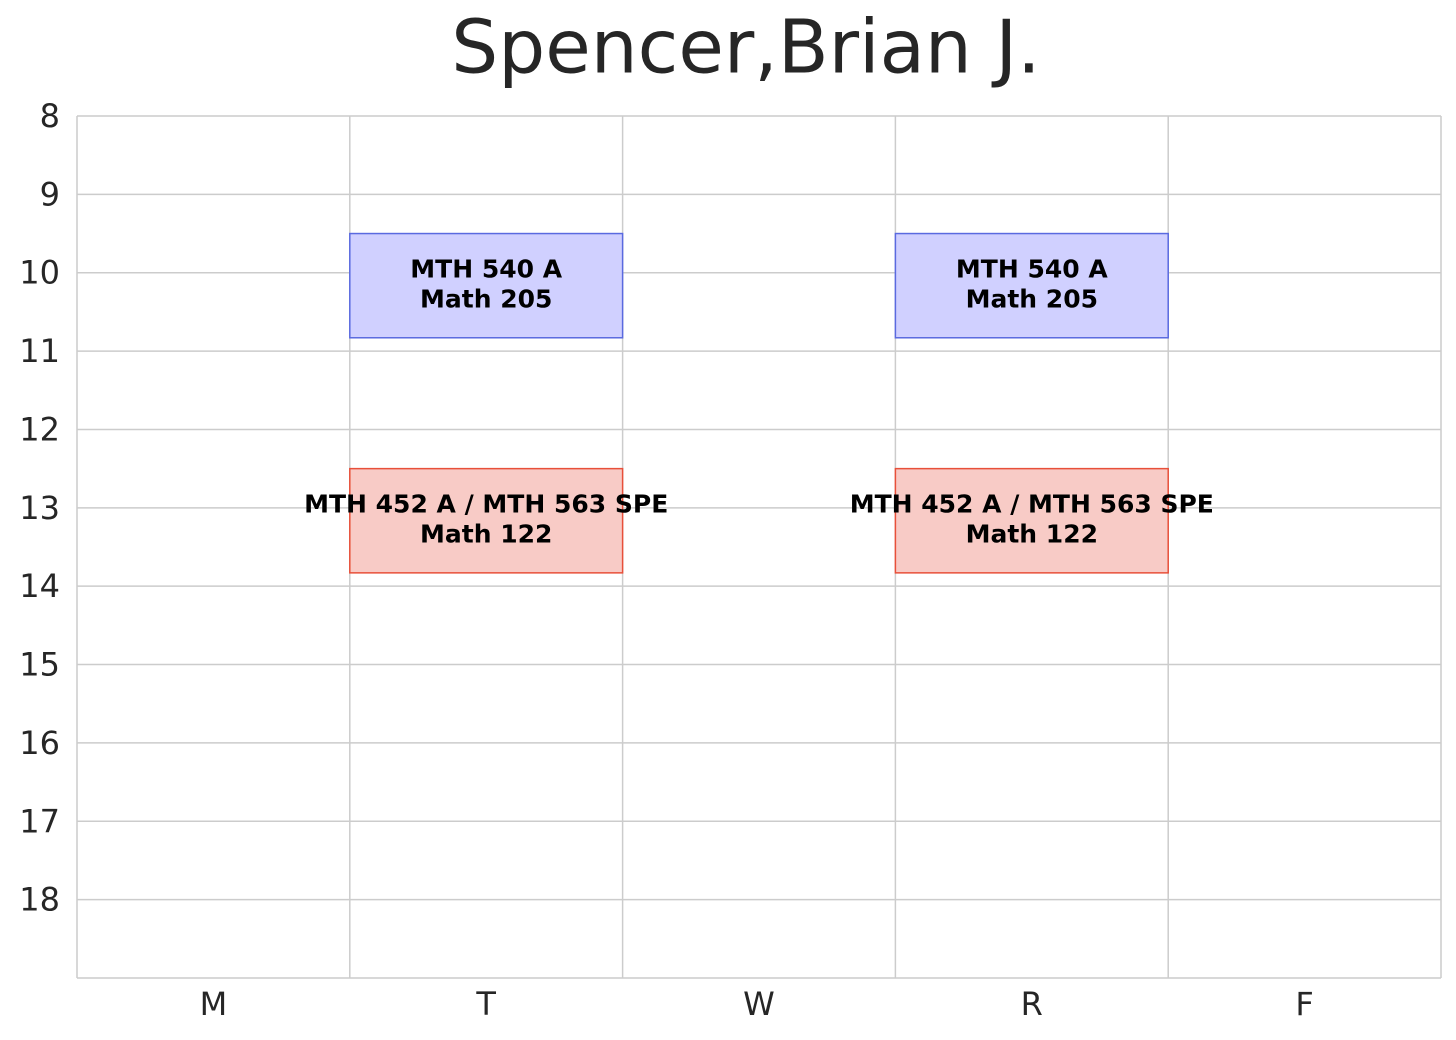  What do you see at coordinates (745, 48) in the screenshot?
I see `chart-title: Spencer,Brian J.` at bounding box center [745, 48].